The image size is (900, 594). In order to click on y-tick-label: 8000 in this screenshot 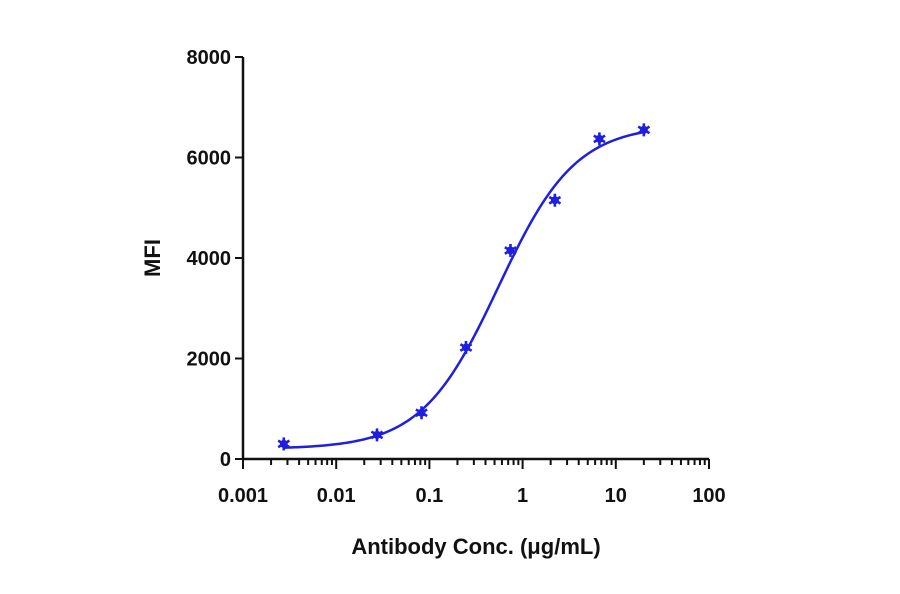, I will do `click(209, 58)`.